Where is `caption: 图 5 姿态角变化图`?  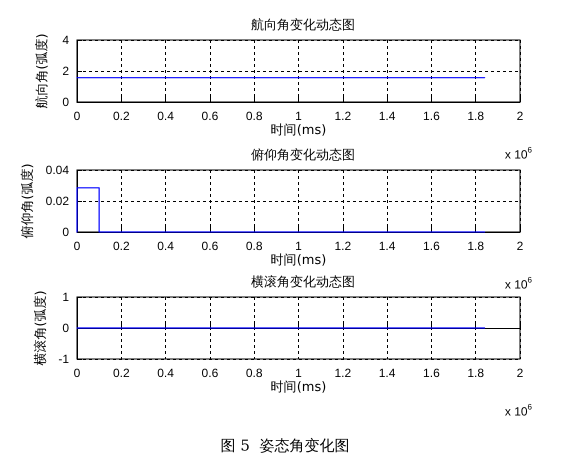
caption: 图 5 姿态角变化图 is located at coordinates (285, 445).